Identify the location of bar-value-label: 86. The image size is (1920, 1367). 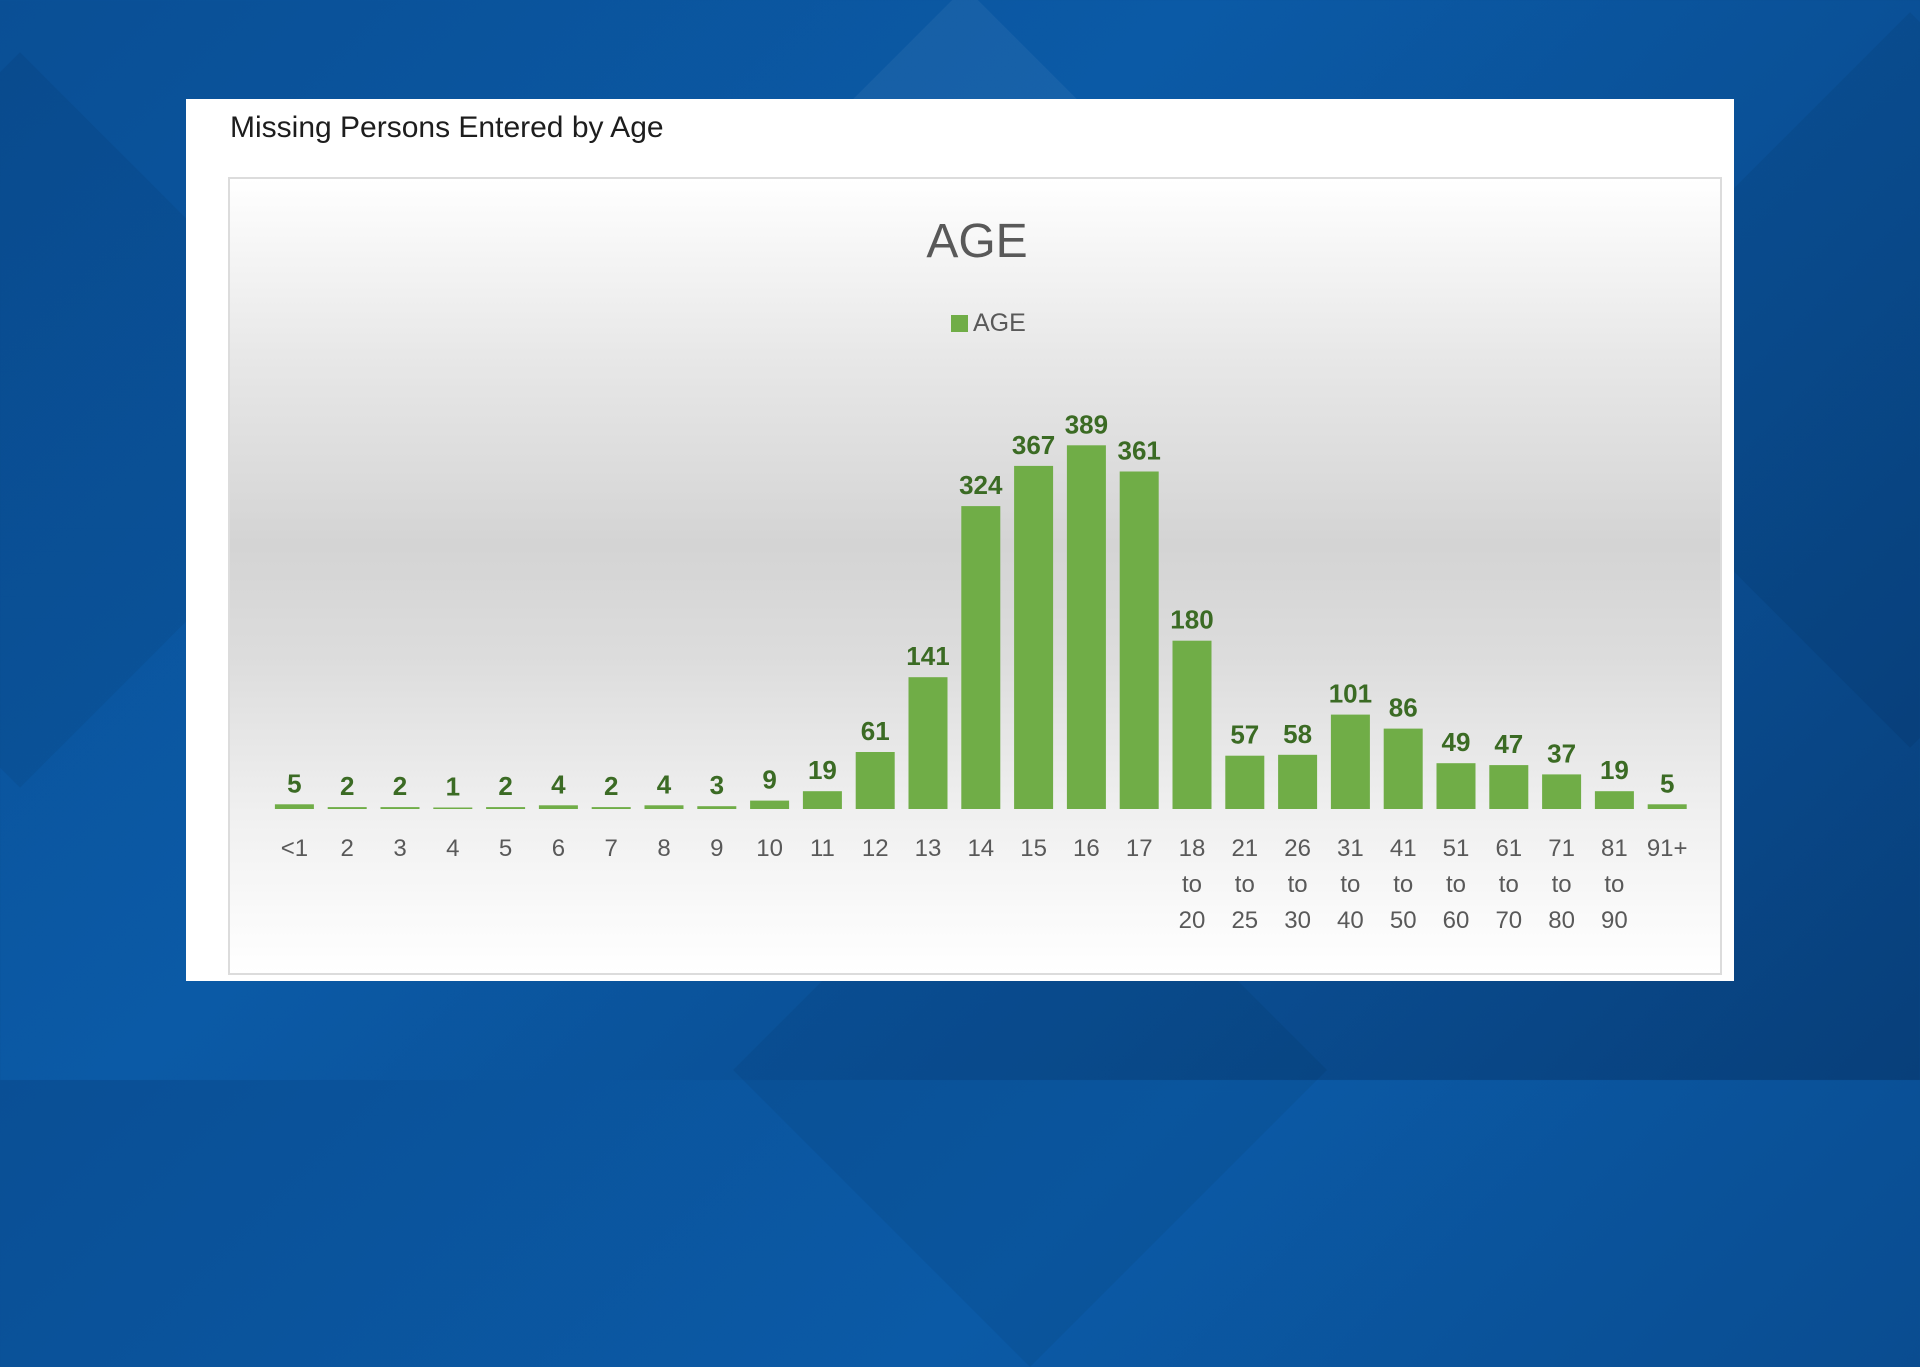
(1403, 708).